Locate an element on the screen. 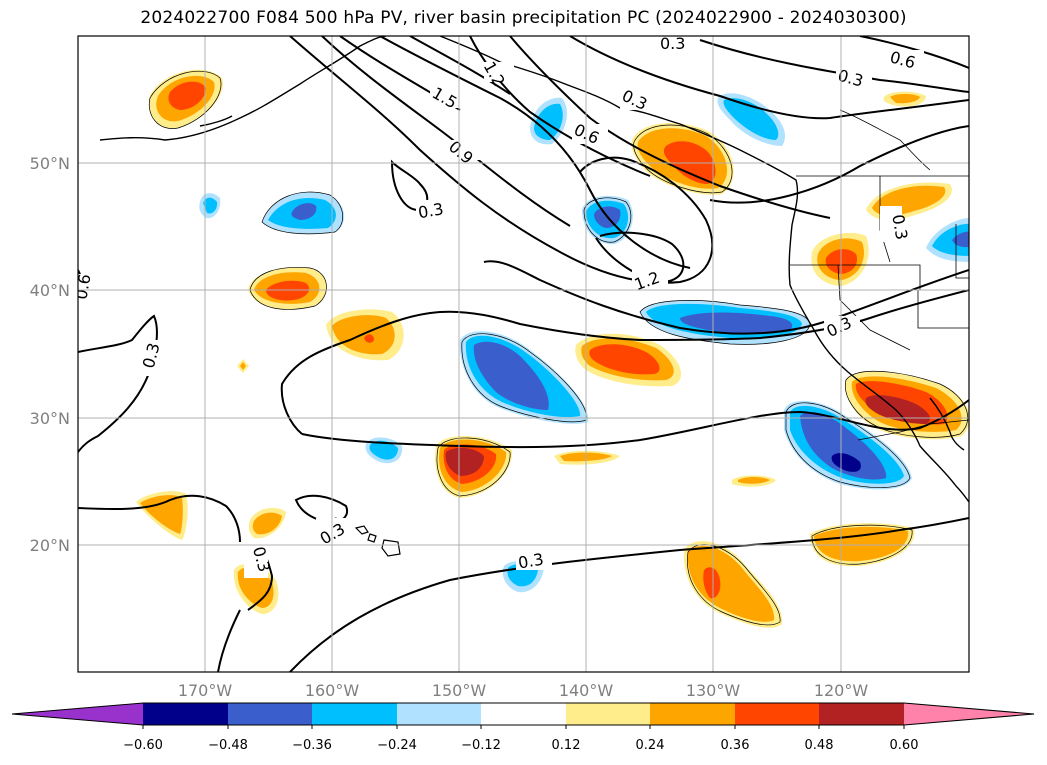 This screenshot has height=765, width=1047. lon-label: 170°W is located at coordinates (205, 690).